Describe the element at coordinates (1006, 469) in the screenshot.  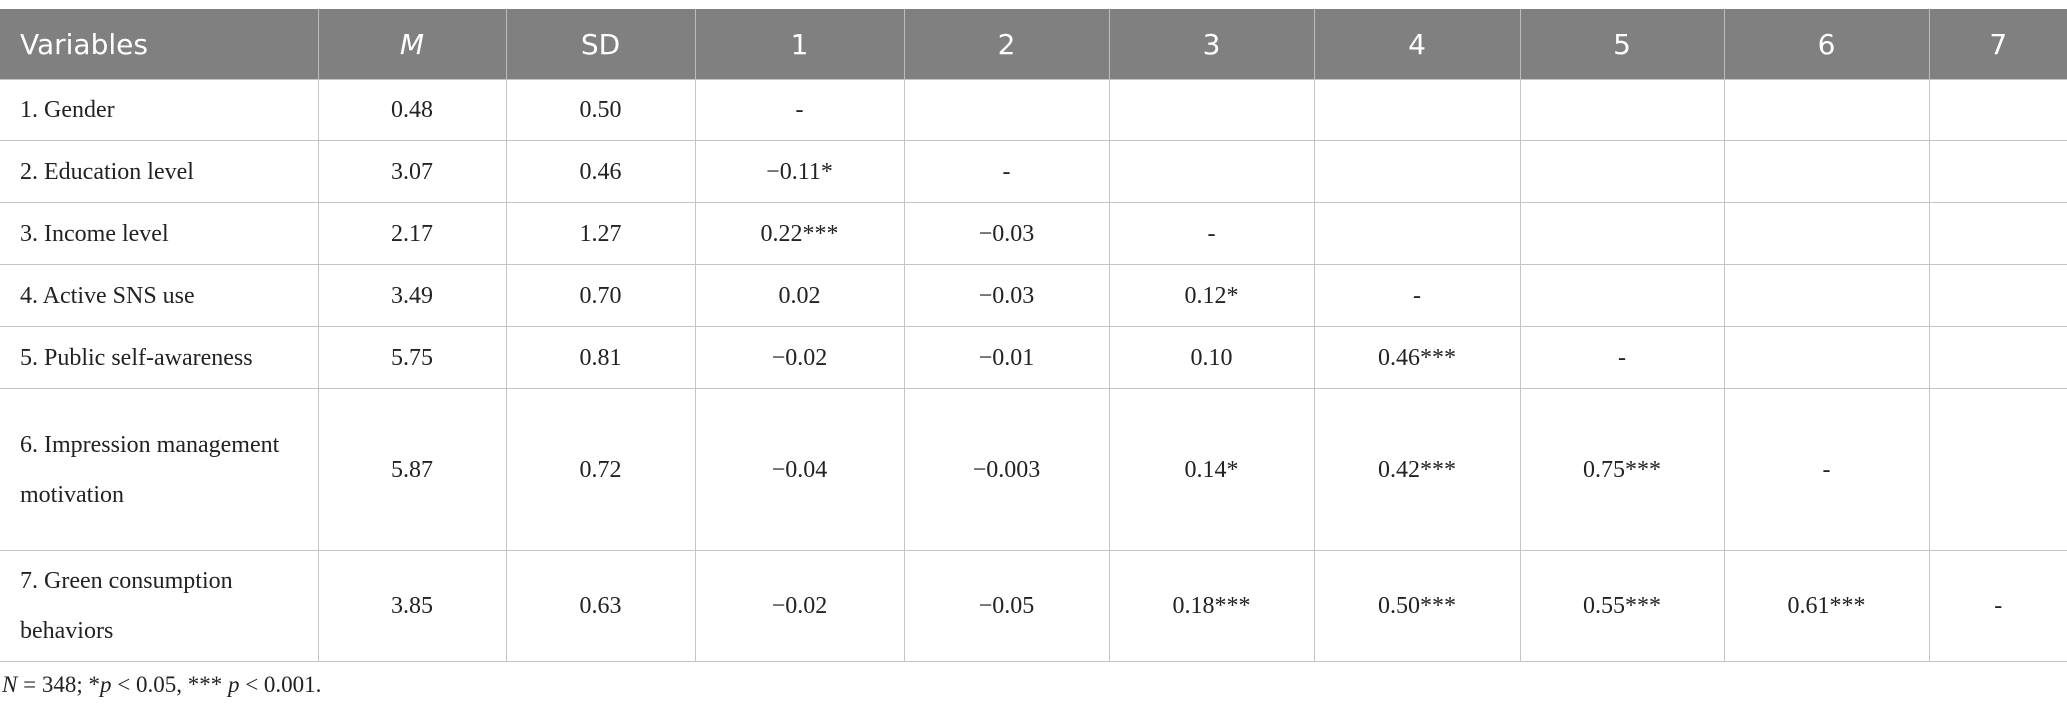
I see `cell: −0.003` at that location.